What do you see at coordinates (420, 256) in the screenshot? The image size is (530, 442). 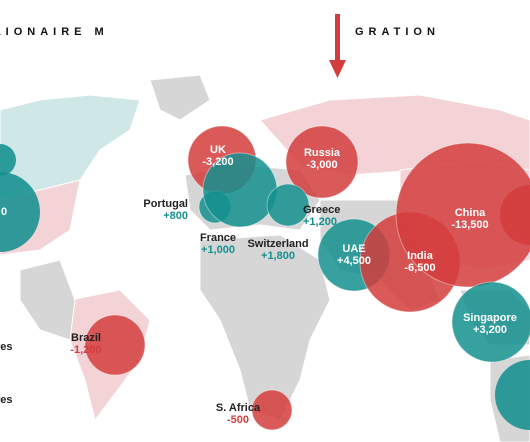 I see `country-name: India` at bounding box center [420, 256].